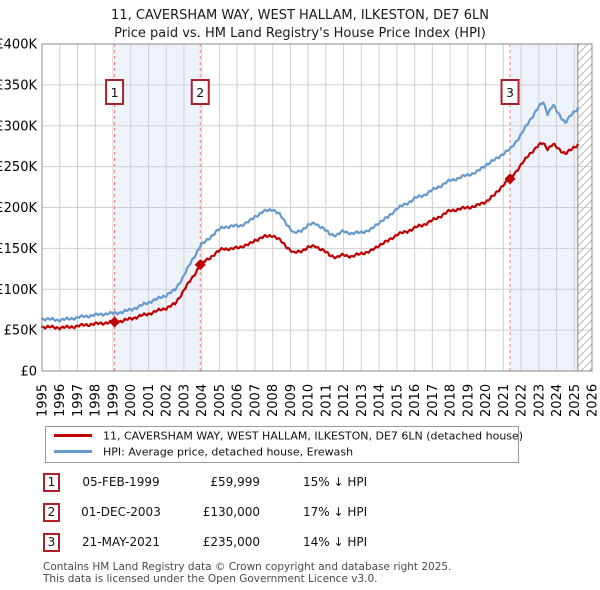 Image resolution: width=600 pixels, height=590 pixels. Describe the element at coordinates (131, 400) in the screenshot. I see `x-tick-label: 2000` at that location.